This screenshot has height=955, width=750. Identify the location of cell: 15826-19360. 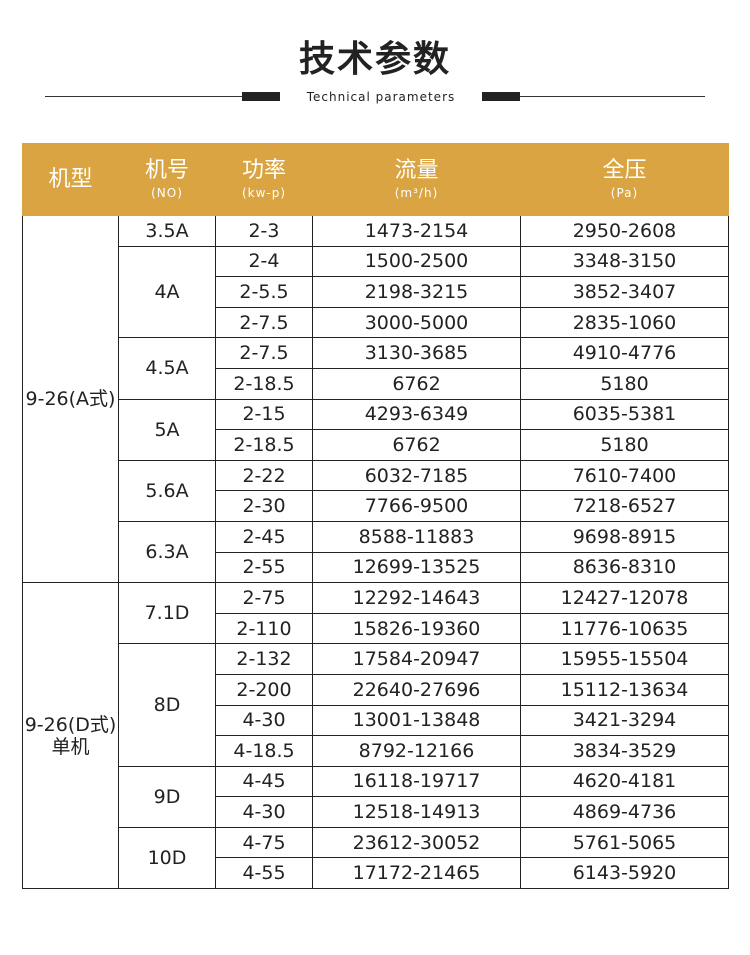
(416, 628).